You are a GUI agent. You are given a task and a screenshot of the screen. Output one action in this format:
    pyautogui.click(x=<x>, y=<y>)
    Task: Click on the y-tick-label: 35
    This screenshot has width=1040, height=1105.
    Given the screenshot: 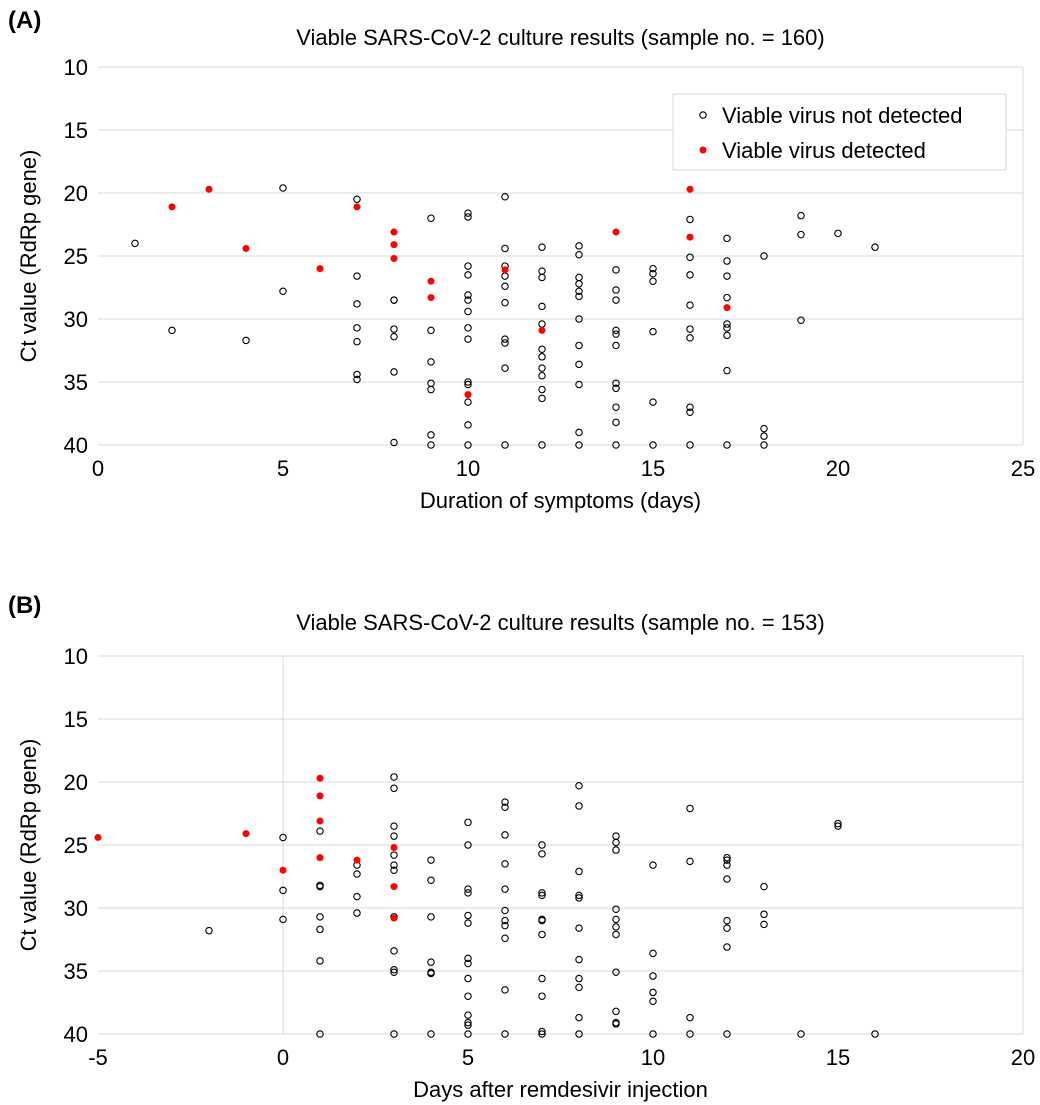 What is the action you would take?
    pyautogui.click(x=76, y=382)
    